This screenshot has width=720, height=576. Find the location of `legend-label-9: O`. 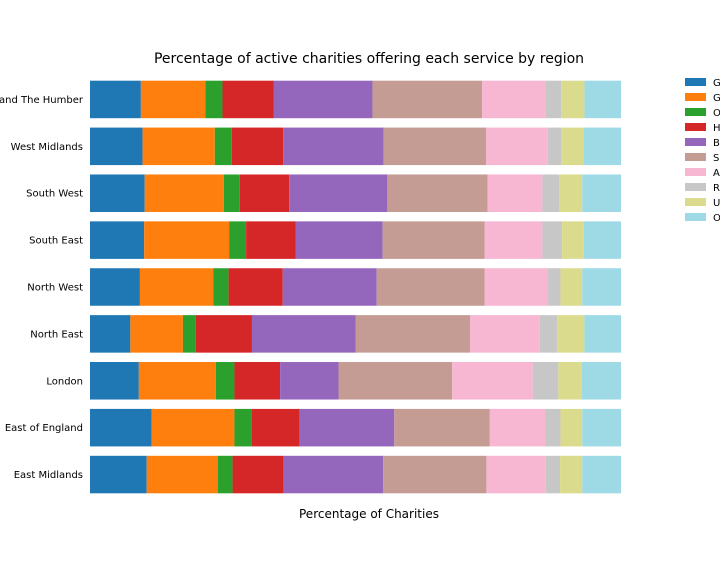

legend-label-9: O is located at coordinates (716, 218).